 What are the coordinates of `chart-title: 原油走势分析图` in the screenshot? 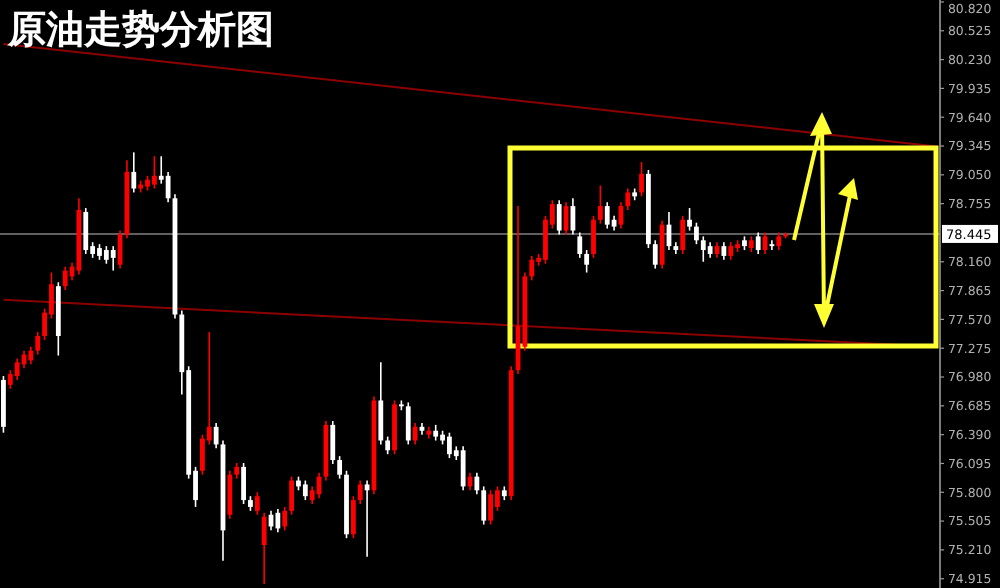 It's located at (140, 30).